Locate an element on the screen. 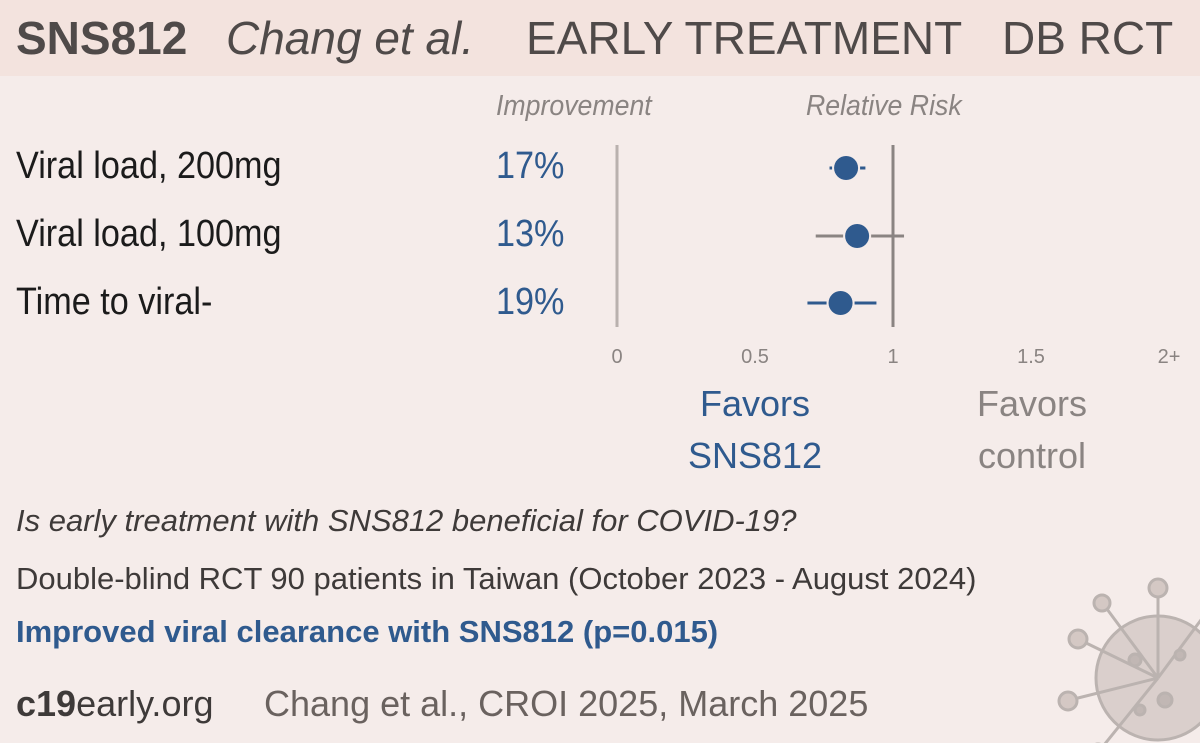 Image resolution: width=1200 pixels, height=743 pixels. improvement-header: Improvement is located at coordinates (574, 106).